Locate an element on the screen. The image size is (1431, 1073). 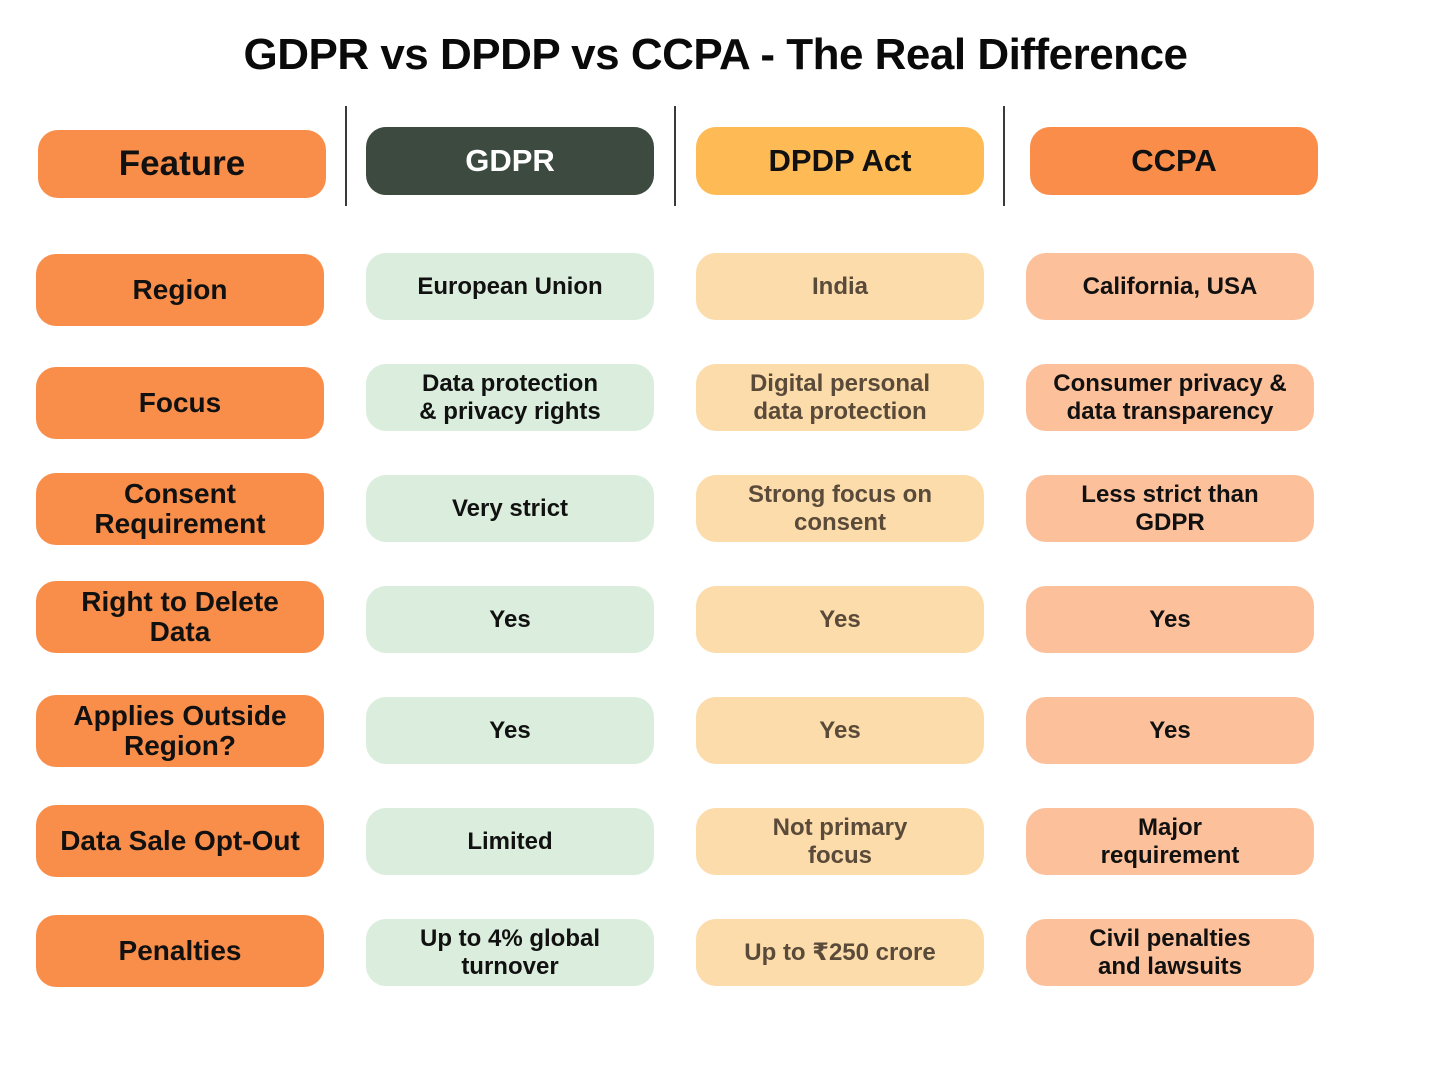
ccpa-cell: Less strict than GDPR is located at coordinates (1170, 508).